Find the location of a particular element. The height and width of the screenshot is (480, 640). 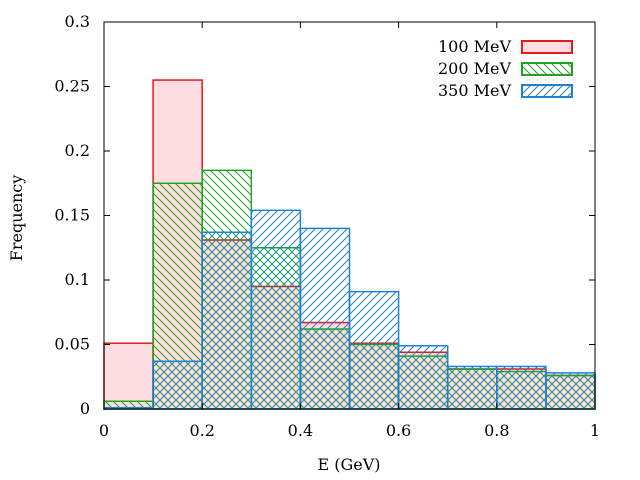

legend: 100 MeV 200 MeV 350 MeV is located at coordinates (505, 68).